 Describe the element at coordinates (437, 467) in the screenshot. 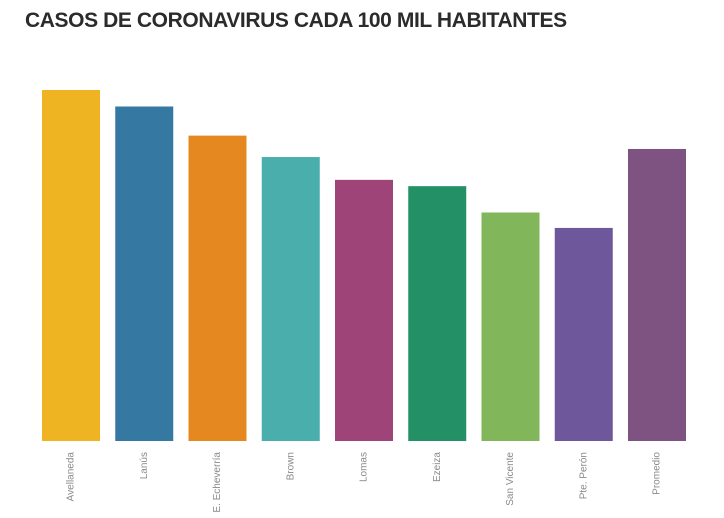

I see `category-label-5: Ezeiza` at that location.